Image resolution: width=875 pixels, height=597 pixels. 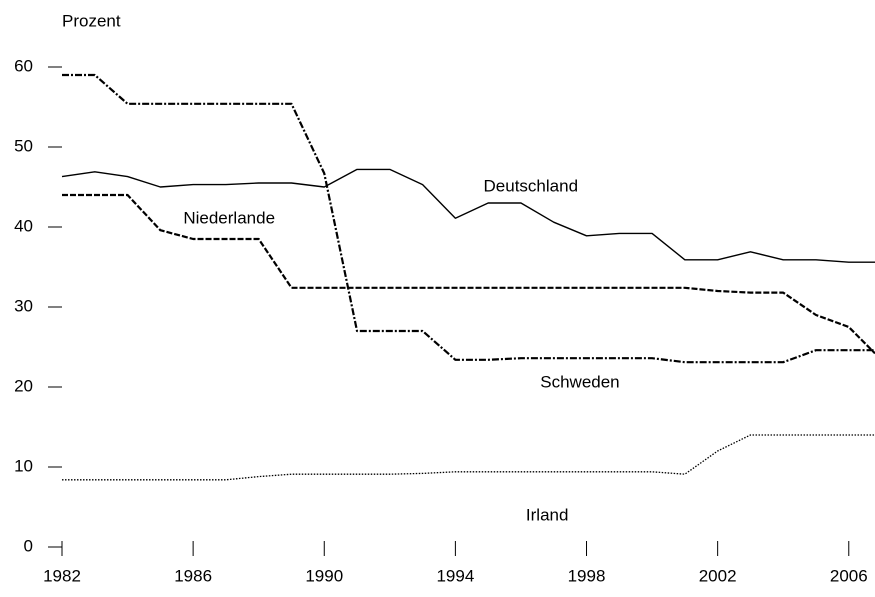 What do you see at coordinates (62, 575) in the screenshot?
I see `x-tick-label: 1982` at bounding box center [62, 575].